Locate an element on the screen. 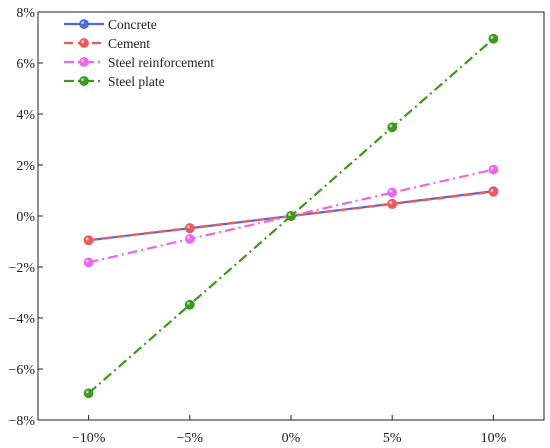 Image resolution: width=550 pixels, height=448 pixels. legend-label: Steel plate is located at coordinates (136, 81).